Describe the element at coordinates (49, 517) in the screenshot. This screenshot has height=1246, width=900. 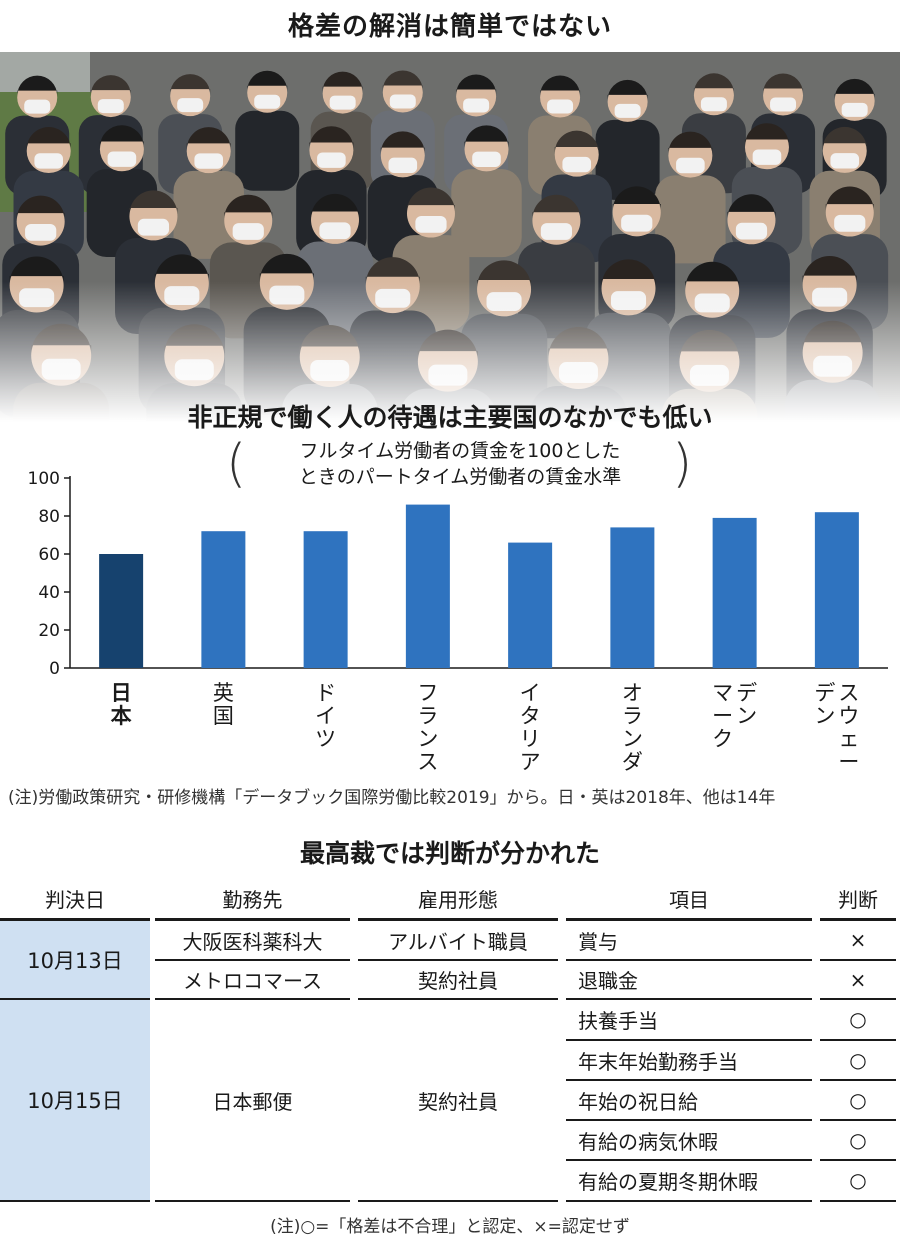
I see `y-tick-label: 80` at that location.